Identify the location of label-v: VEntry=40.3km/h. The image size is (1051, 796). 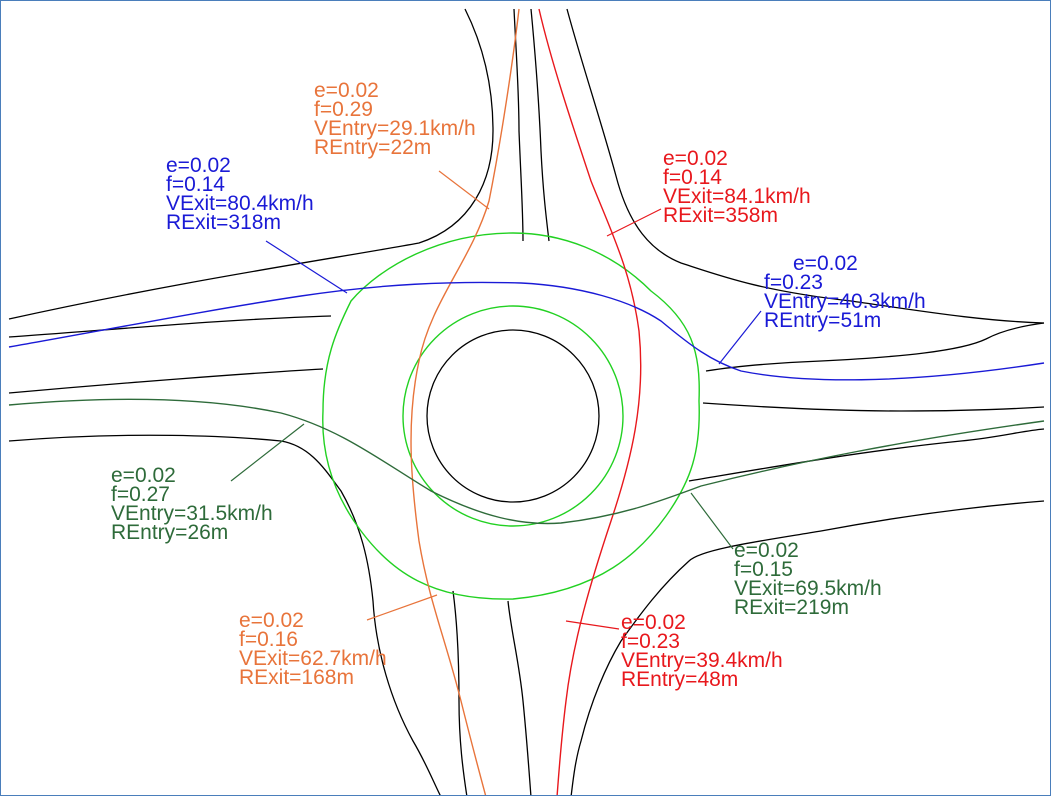
(845, 301).